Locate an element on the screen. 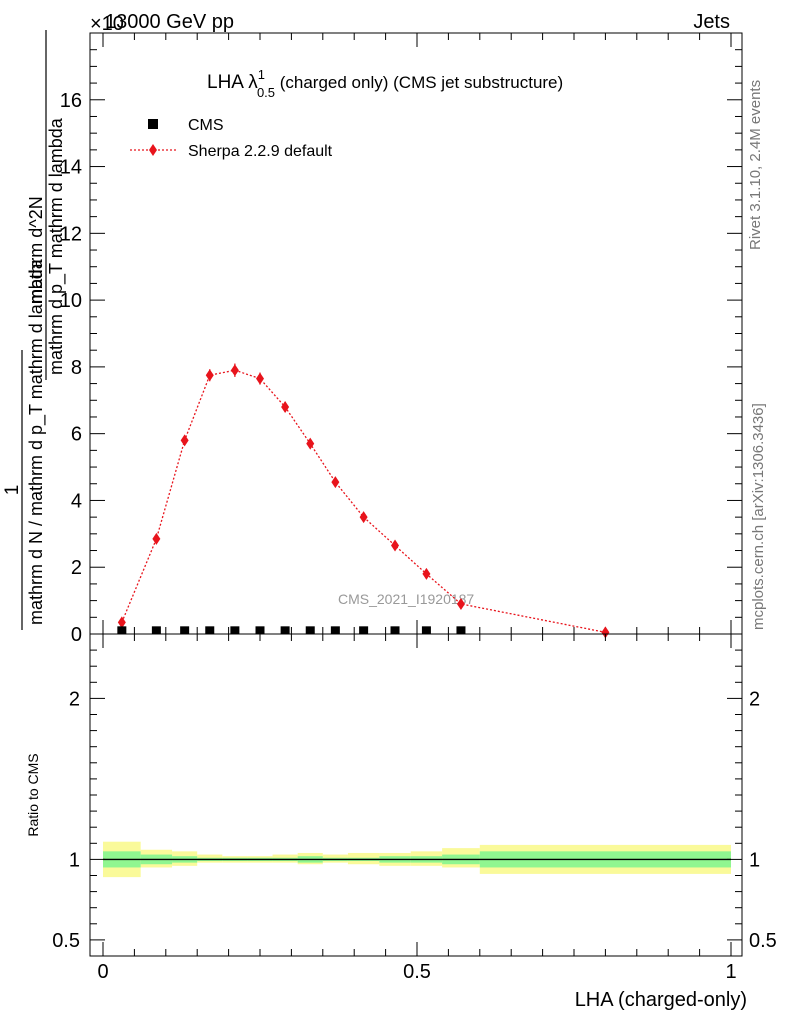 The height and width of the screenshot is (1024, 786). ratio-y-tick-label: 0.5 is located at coordinates (66, 941).